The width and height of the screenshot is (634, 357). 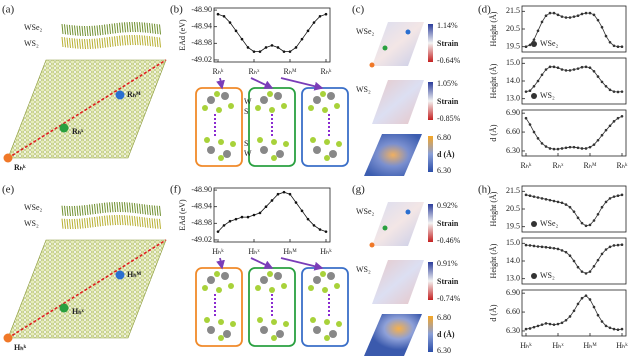 What do you see at coordinates (513, 62) in the screenshot?
I see `y-tick-label: 15.0` at bounding box center [513, 62].